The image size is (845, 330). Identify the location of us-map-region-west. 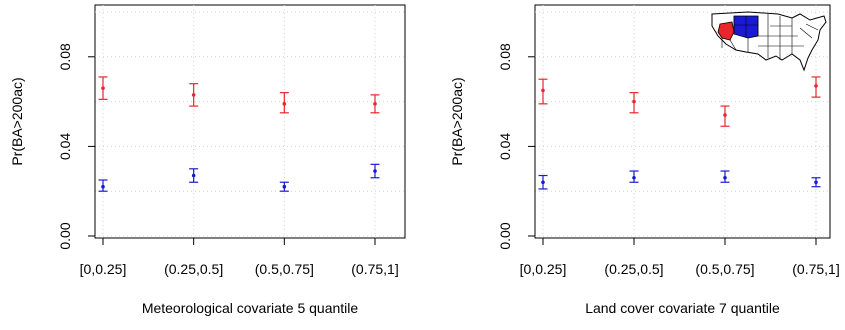
(726, 31).